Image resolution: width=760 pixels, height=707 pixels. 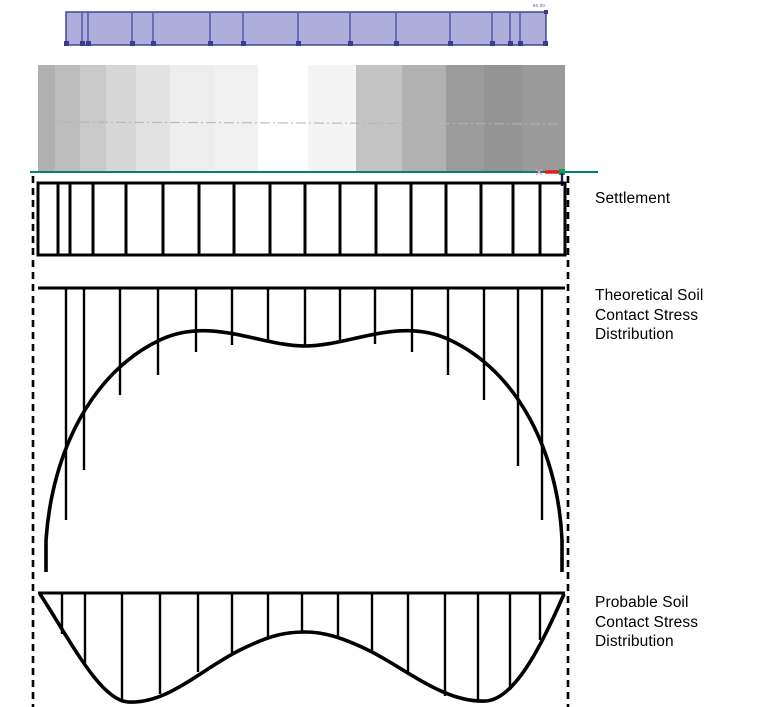 I want to click on settlement-label: Settlement, so click(x=633, y=198).